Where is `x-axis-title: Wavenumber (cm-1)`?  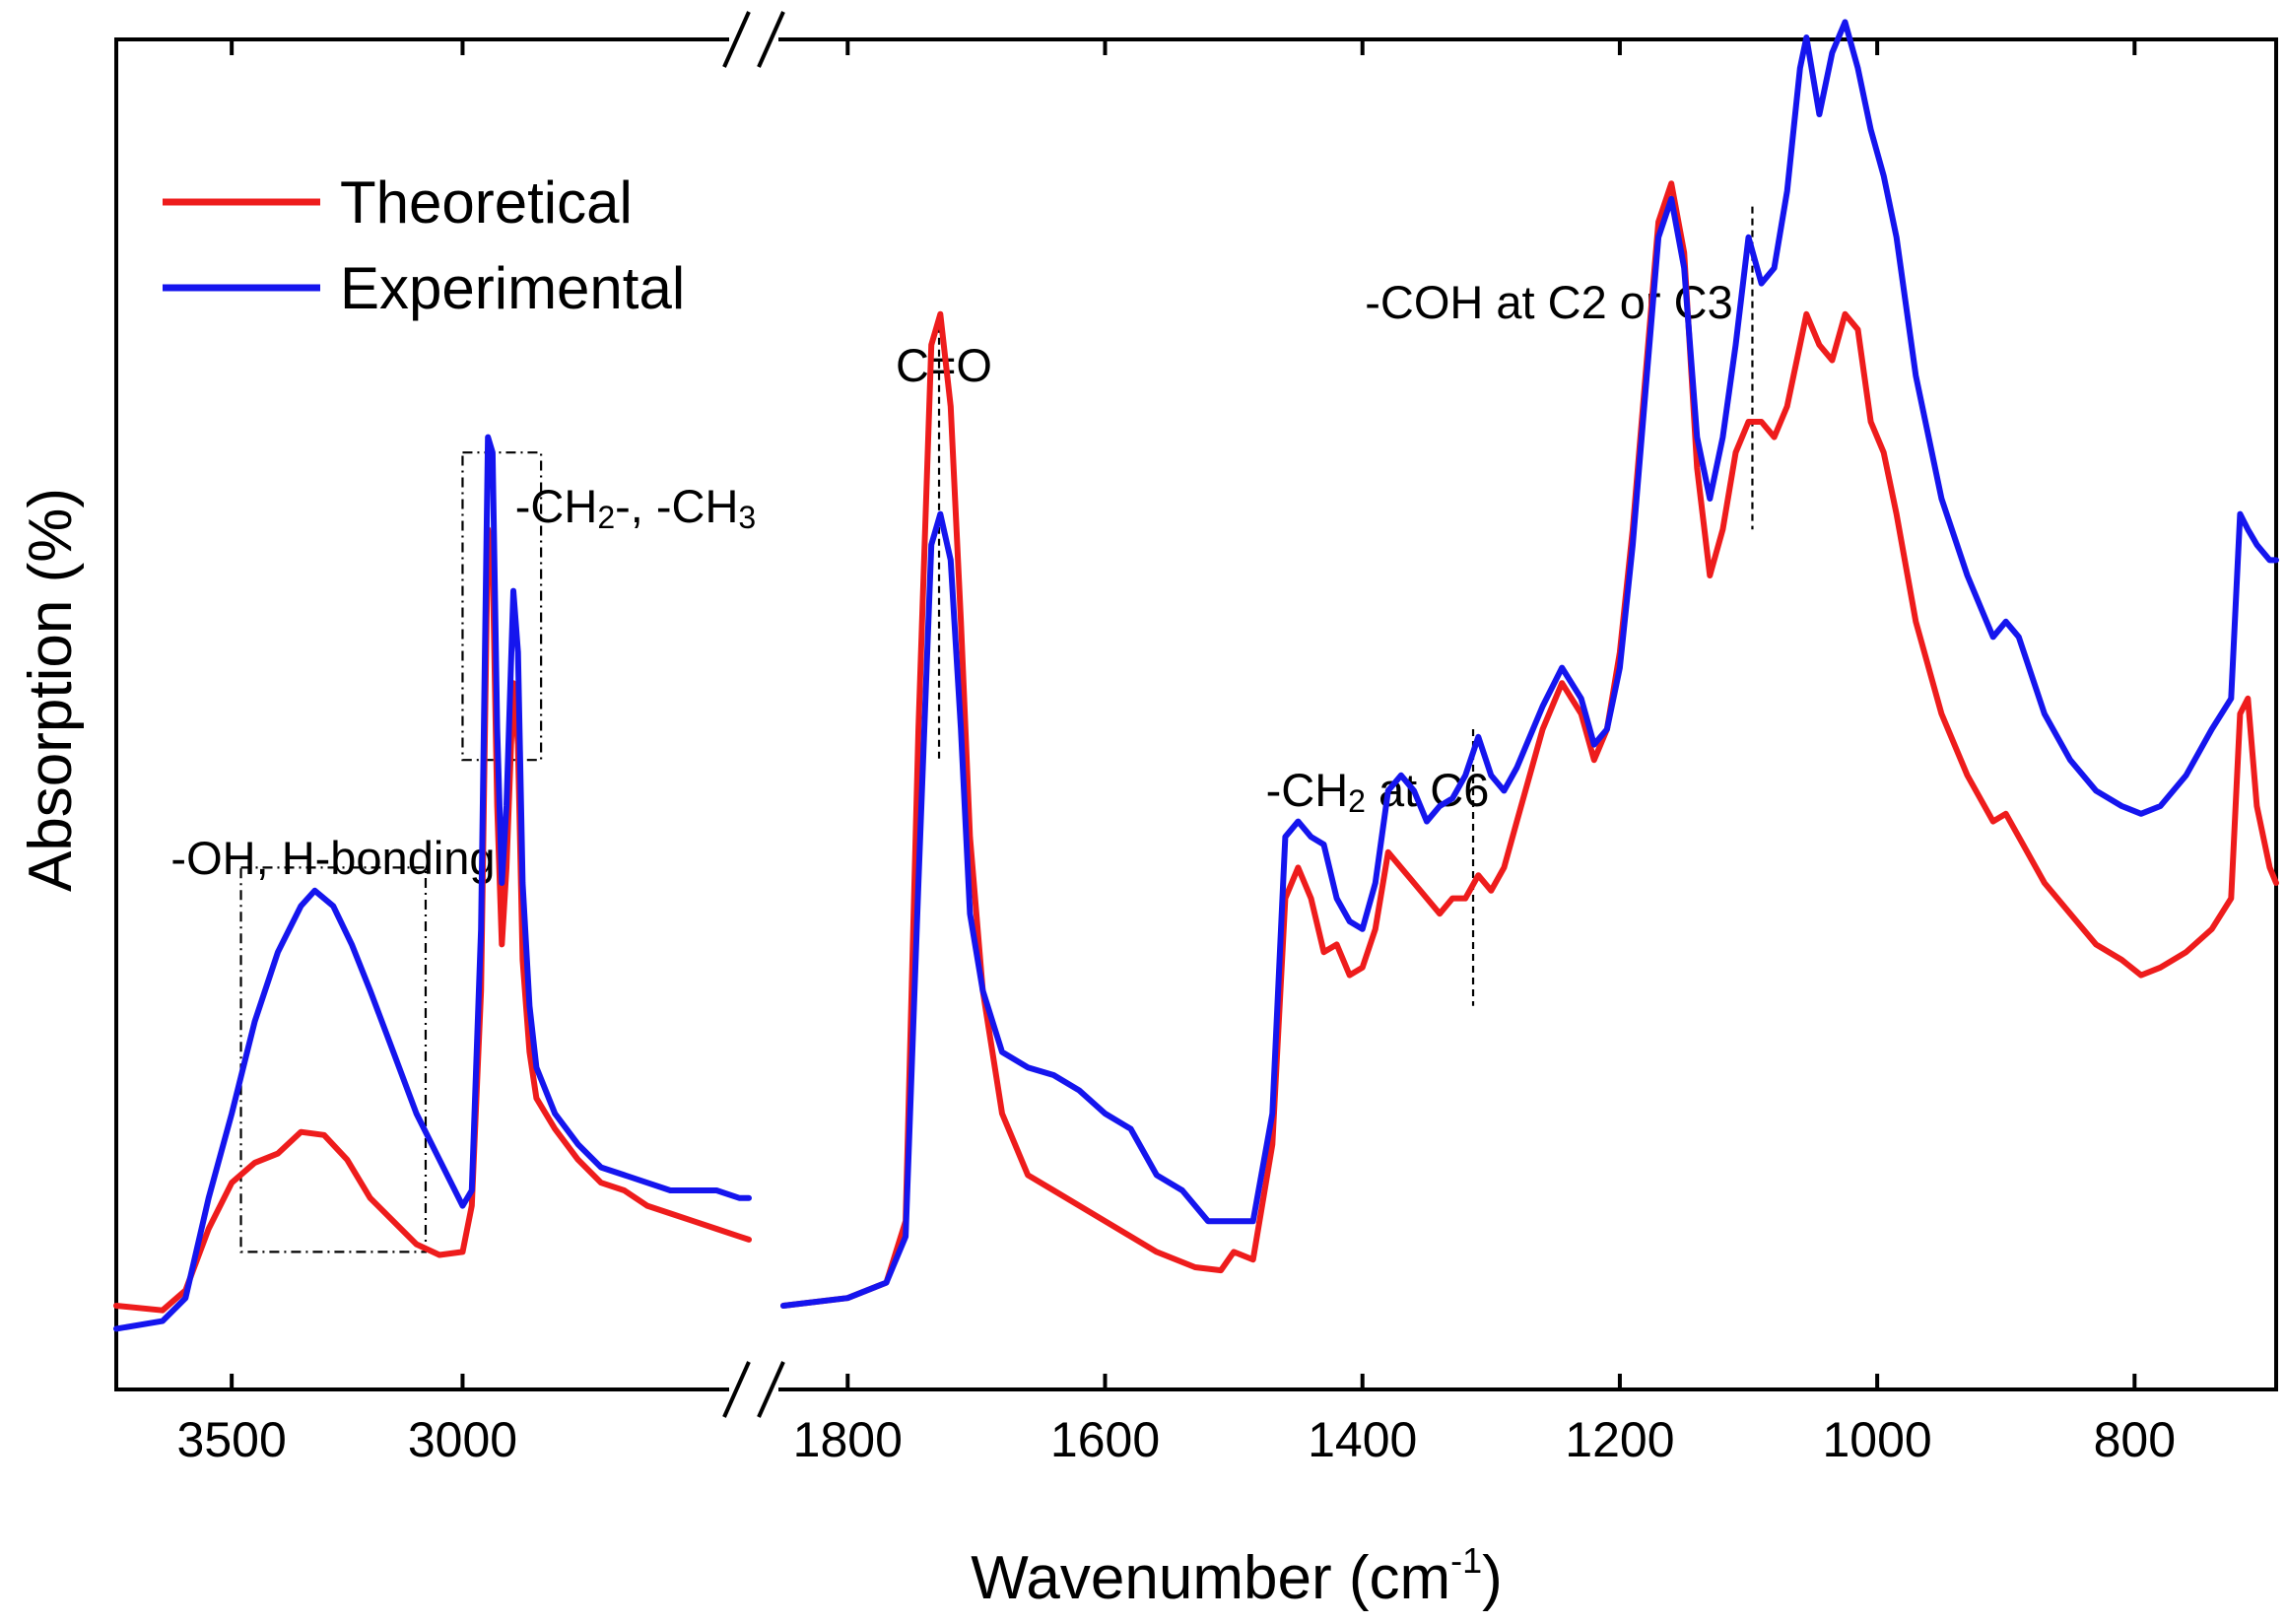 x-axis-title: Wavenumber (cm-1) is located at coordinates (1237, 1576).